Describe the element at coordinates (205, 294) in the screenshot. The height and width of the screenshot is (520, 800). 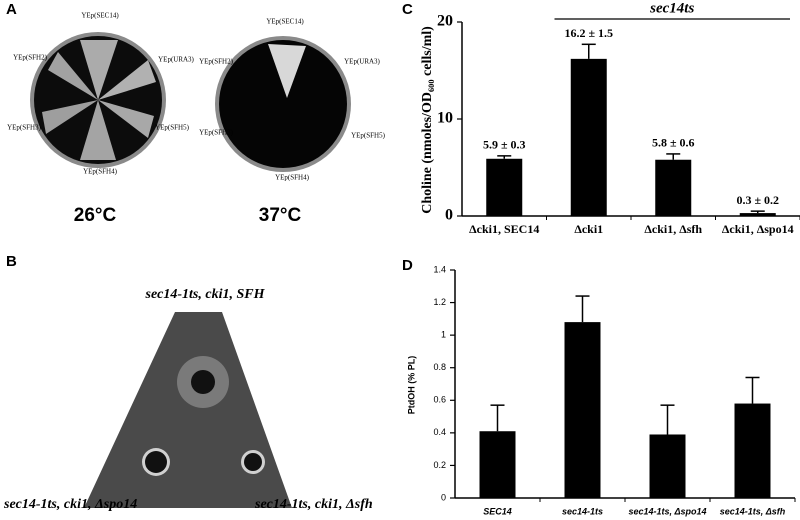
I see `strain-label: sec14-1ts, cki1, SFH` at that location.